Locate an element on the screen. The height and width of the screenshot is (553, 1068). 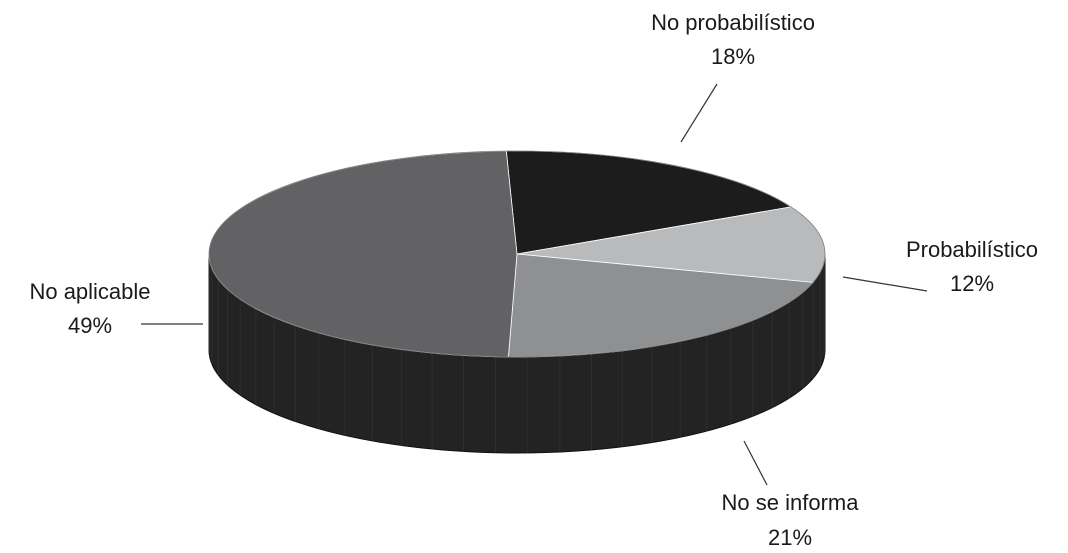
label-probabilistico: Probabilístico 12% is located at coordinates (972, 266).